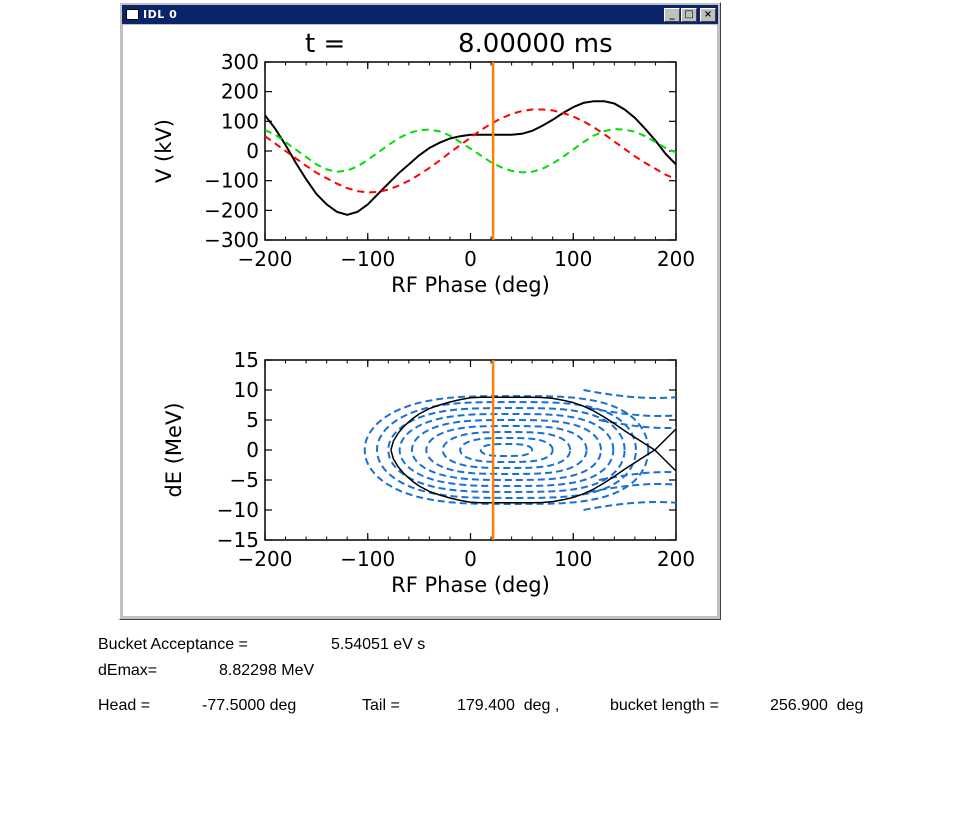 The width and height of the screenshot is (960, 823). Describe the element at coordinates (252, 420) in the screenshot. I see `chart1-ytick-label: 5` at that location.